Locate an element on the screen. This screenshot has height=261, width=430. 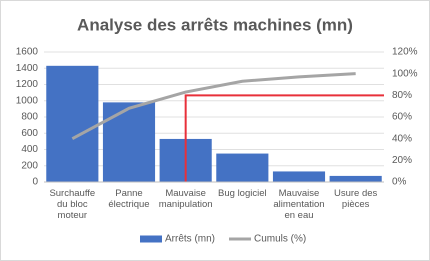
x-tick-label: Surchauffe du bloc moteur is located at coordinates (72, 204).